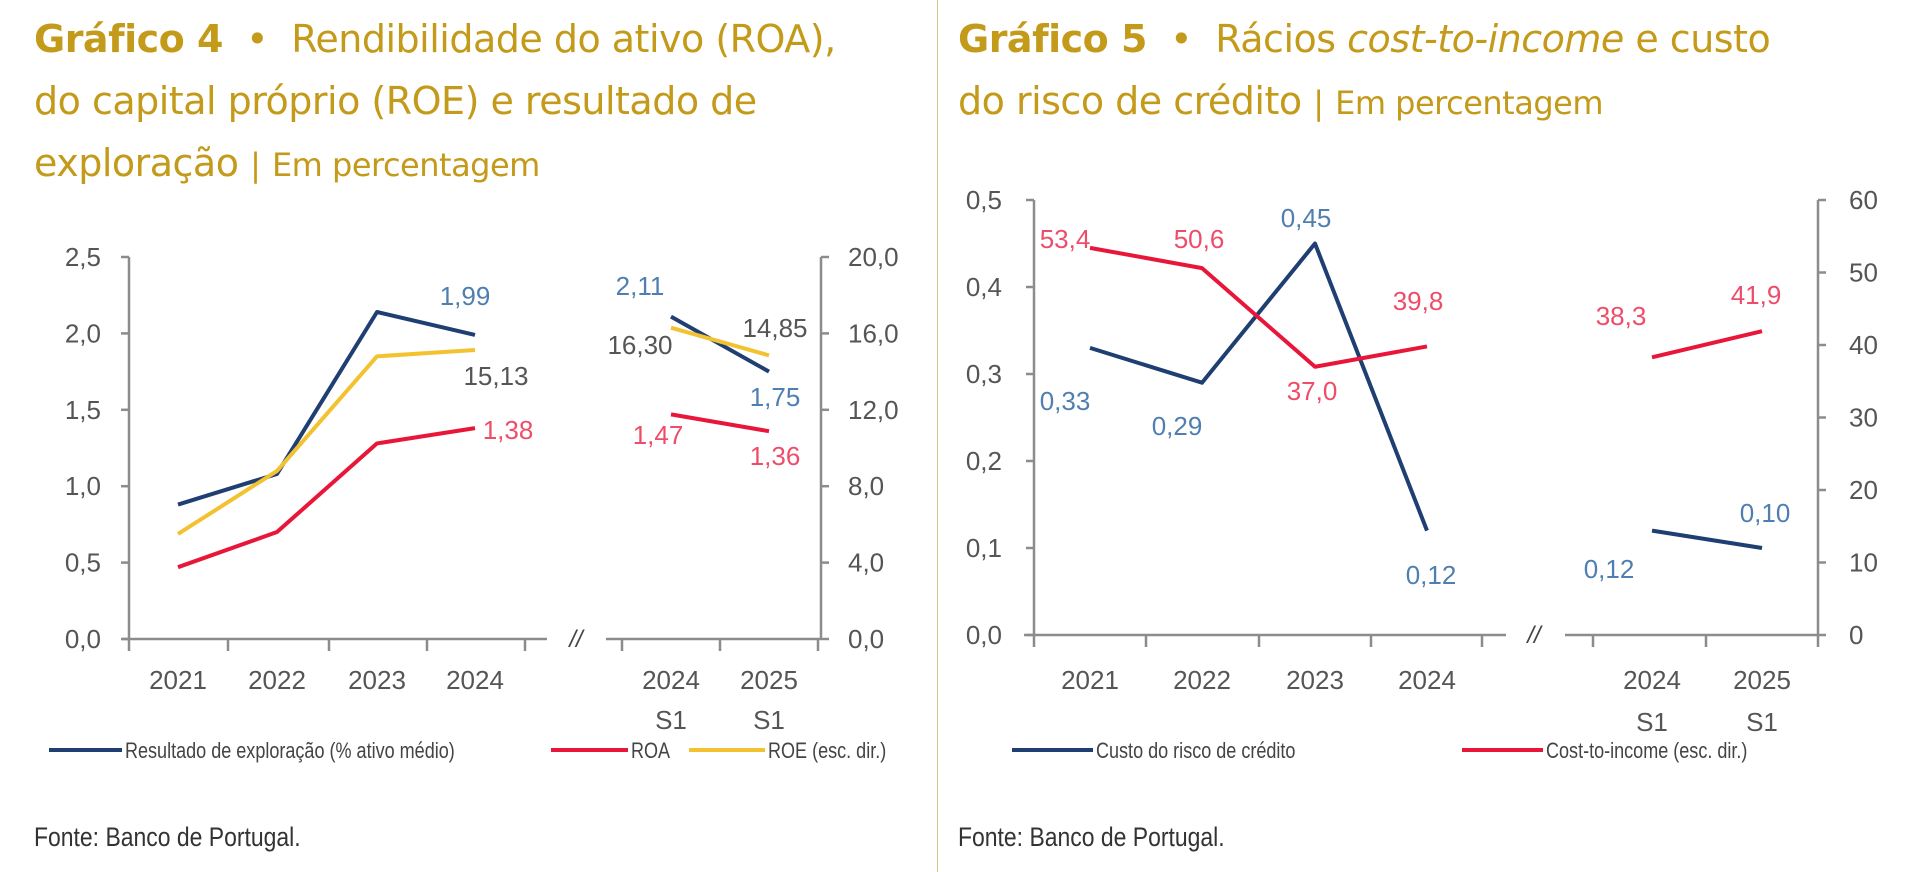 Image resolution: width=1920 pixels, height=872 pixels. Describe the element at coordinates (136, 163) in the screenshot. I see `title-text: exploração` at that location.